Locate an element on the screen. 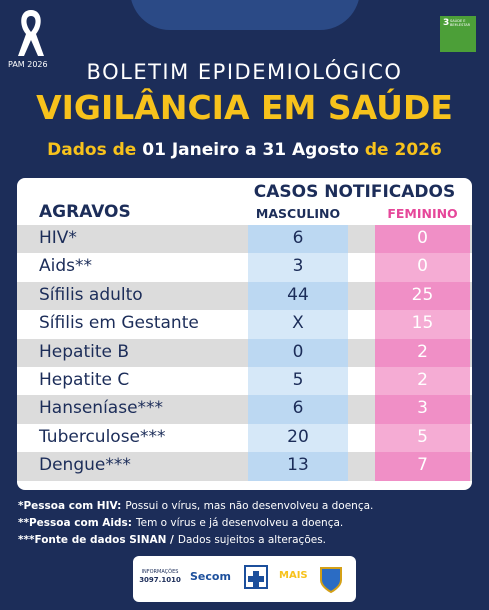 Image resolution: width=489 pixels, height=610 pixels. note-text: Dados sujeitos a alterações. is located at coordinates (252, 540).